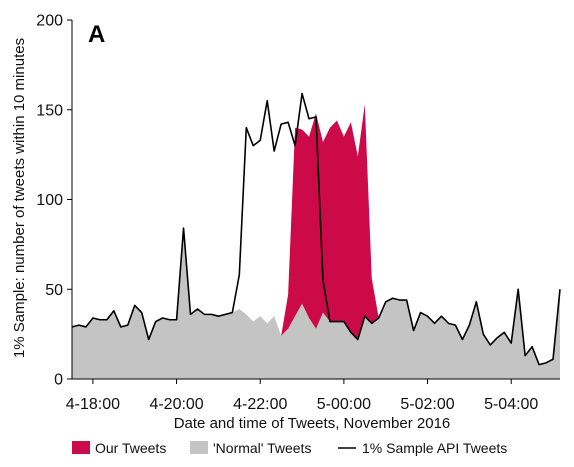 The image size is (574, 467). Describe the element at coordinates (130, 448) in the screenshot. I see `legend-label-our-tweets: Our Tweets` at that location.